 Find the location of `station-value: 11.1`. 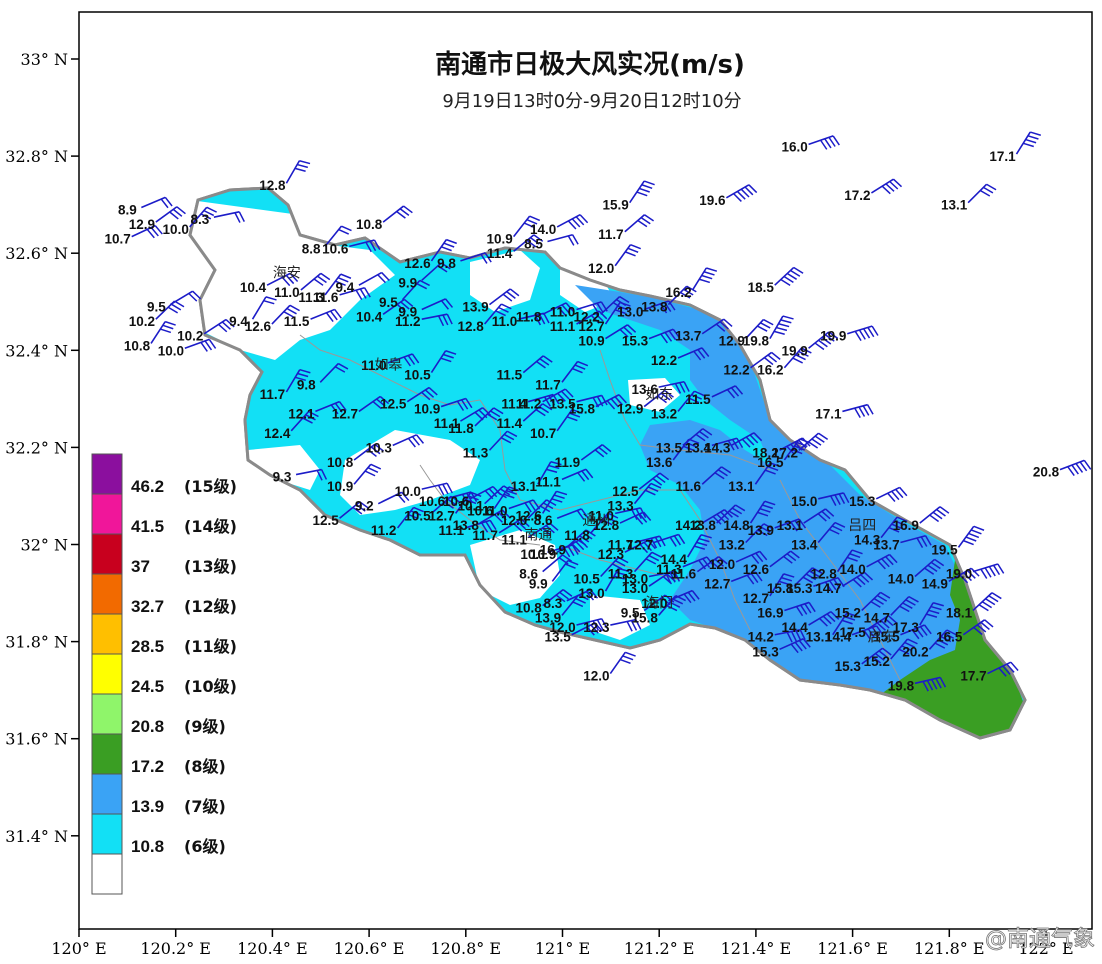

station-value: 11.1 is located at coordinates (514, 540).